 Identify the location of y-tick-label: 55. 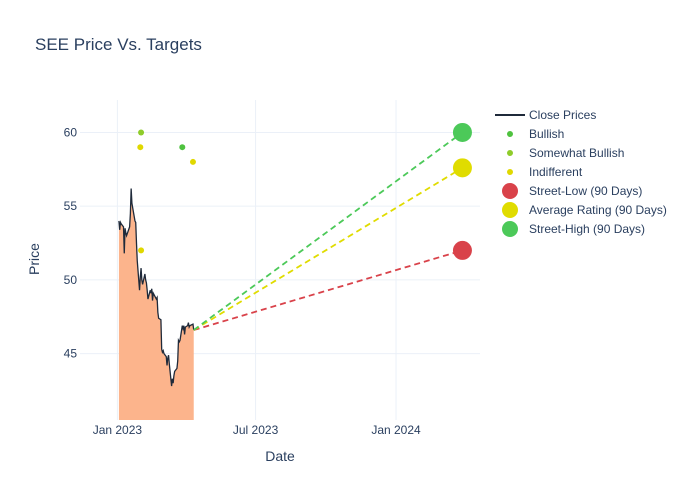
(71, 206).